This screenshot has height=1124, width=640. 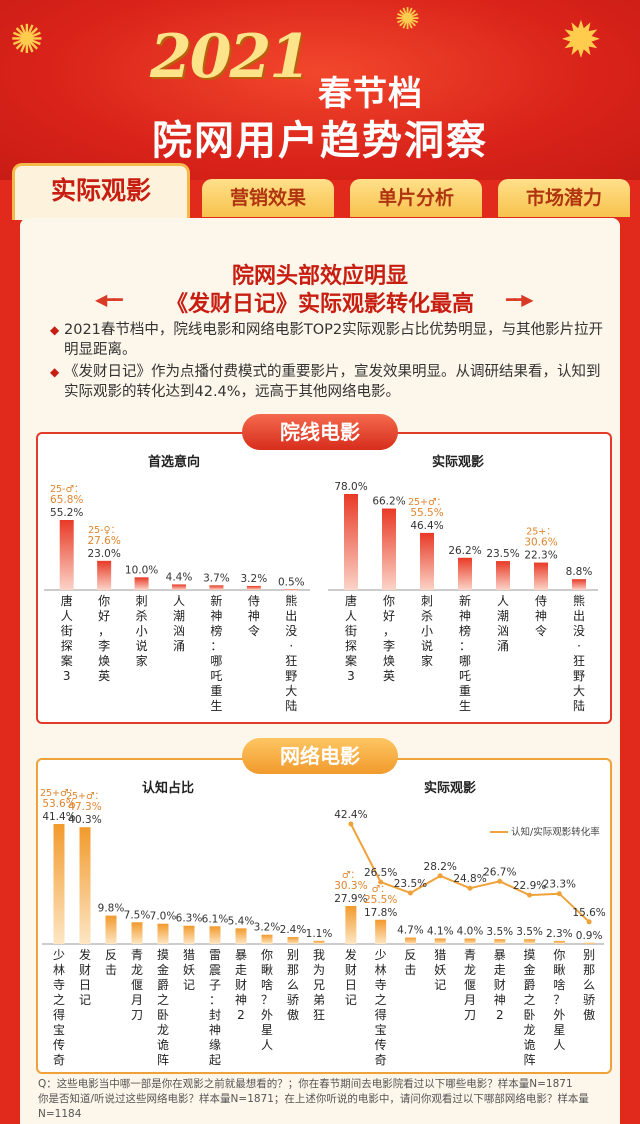 I want to click on tick-label: 阵, so click(x=163, y=1060).